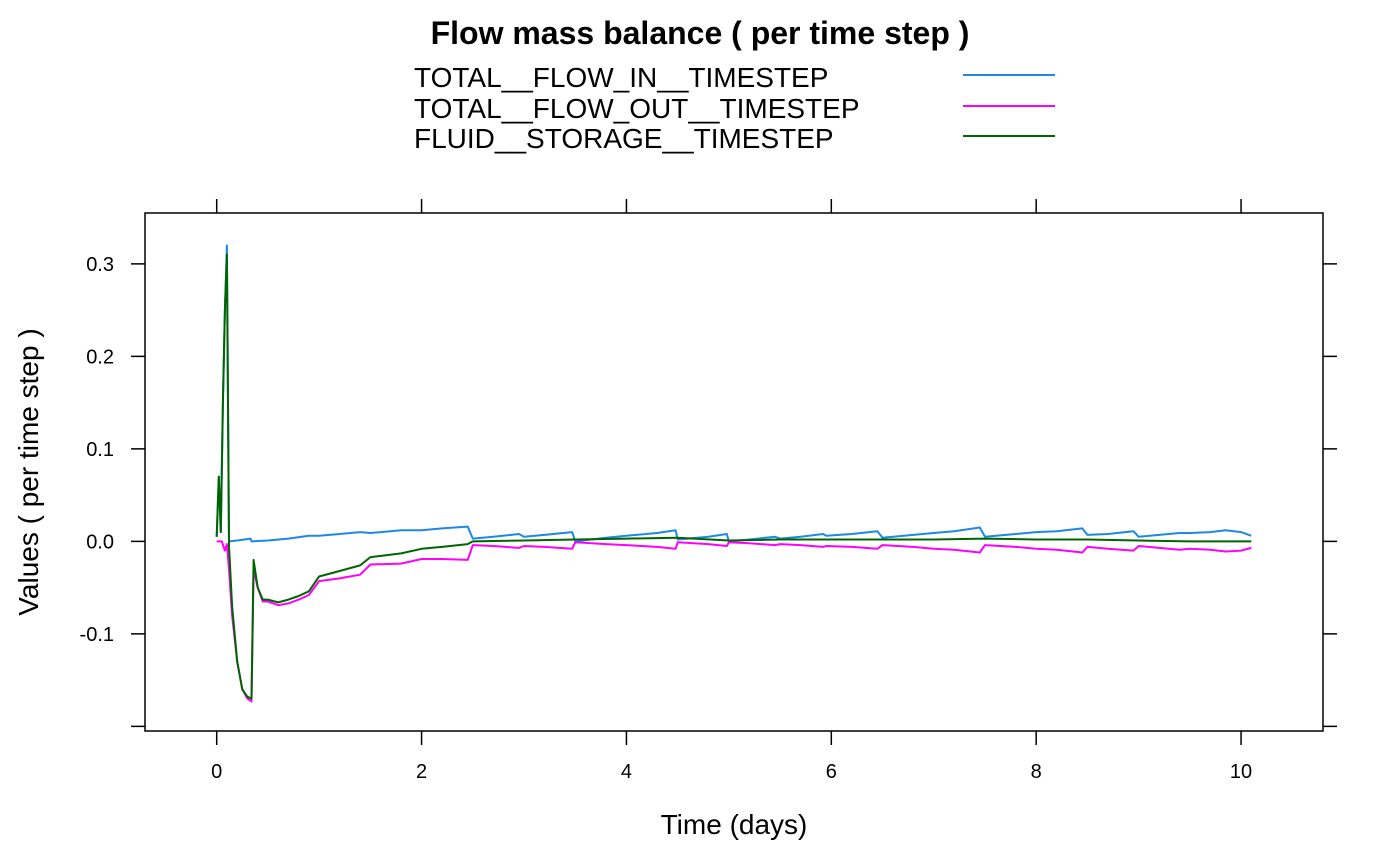 This screenshot has height=866, width=1400. Describe the element at coordinates (626, 772) in the screenshot. I see `x-tick-label: 4` at that location.